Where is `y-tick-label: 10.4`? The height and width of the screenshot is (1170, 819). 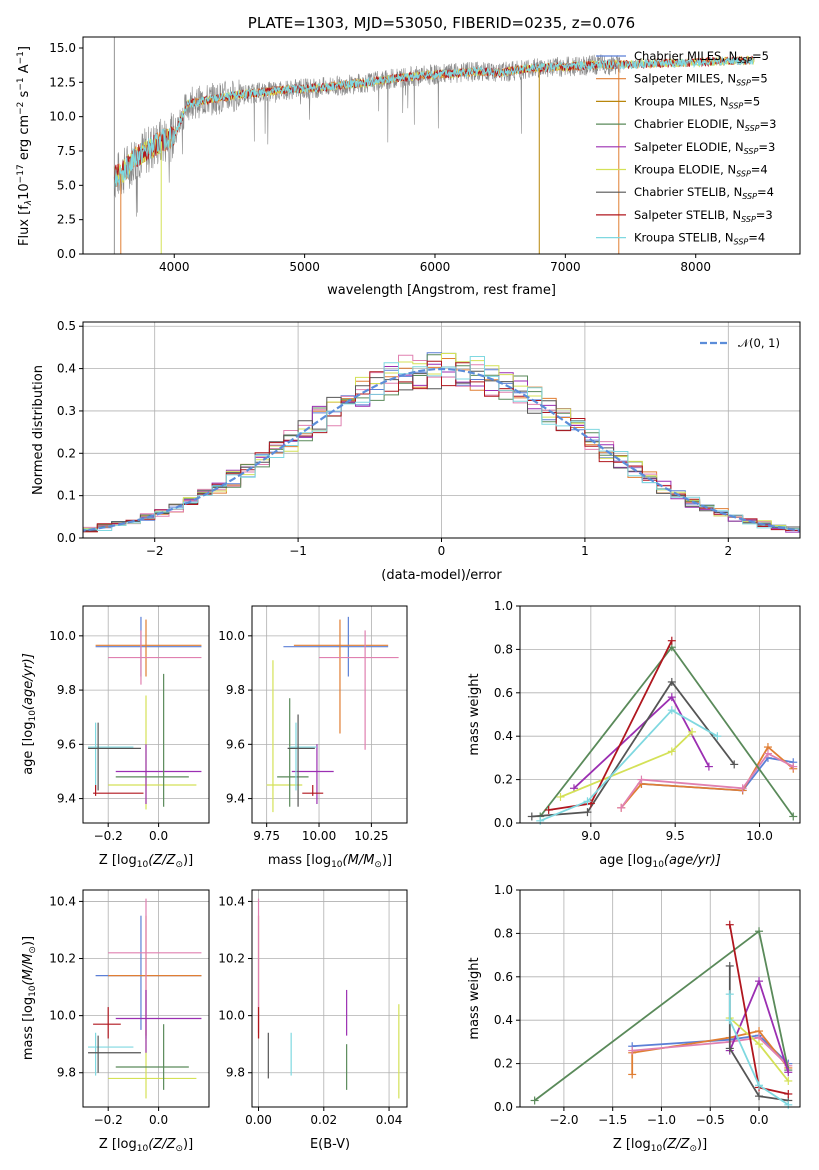 y-tick-label: 10.4 is located at coordinates (231, 901).